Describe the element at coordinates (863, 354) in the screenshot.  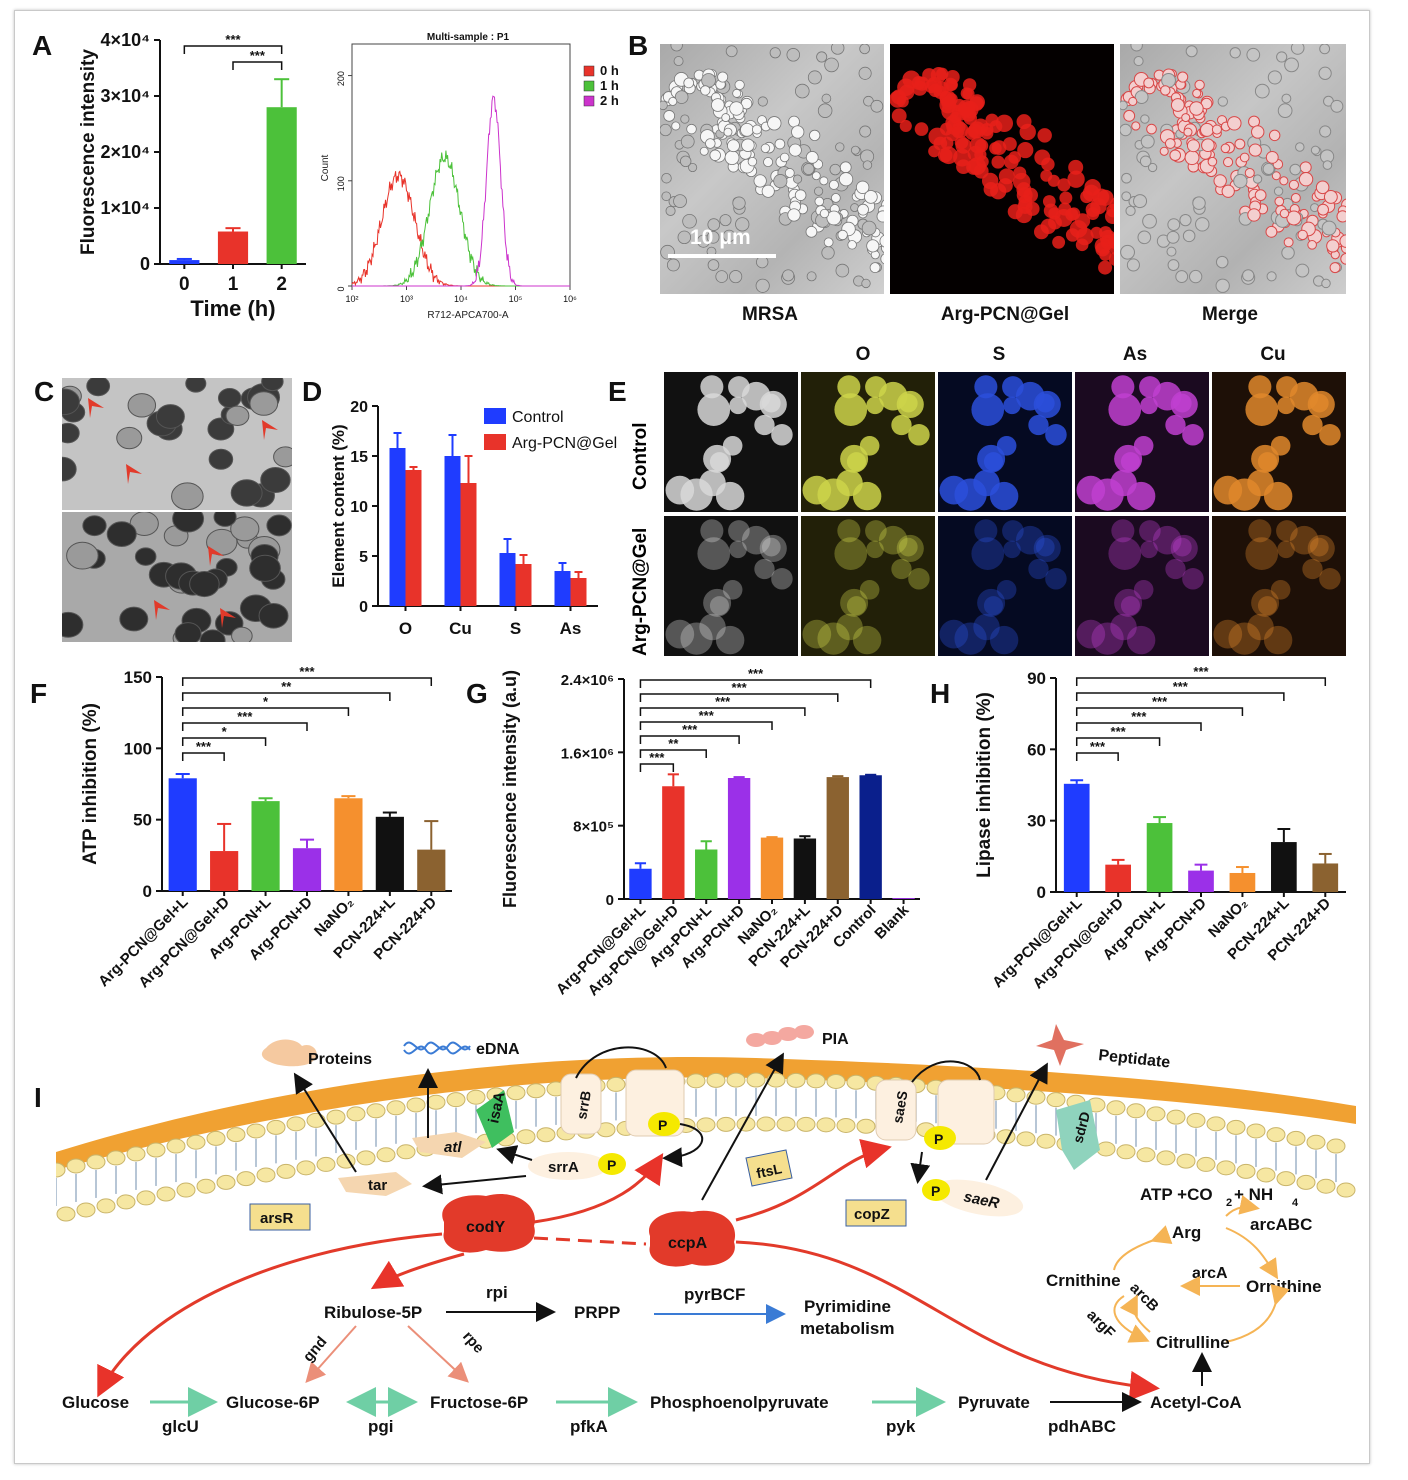
I see `column-o: O` at that location.